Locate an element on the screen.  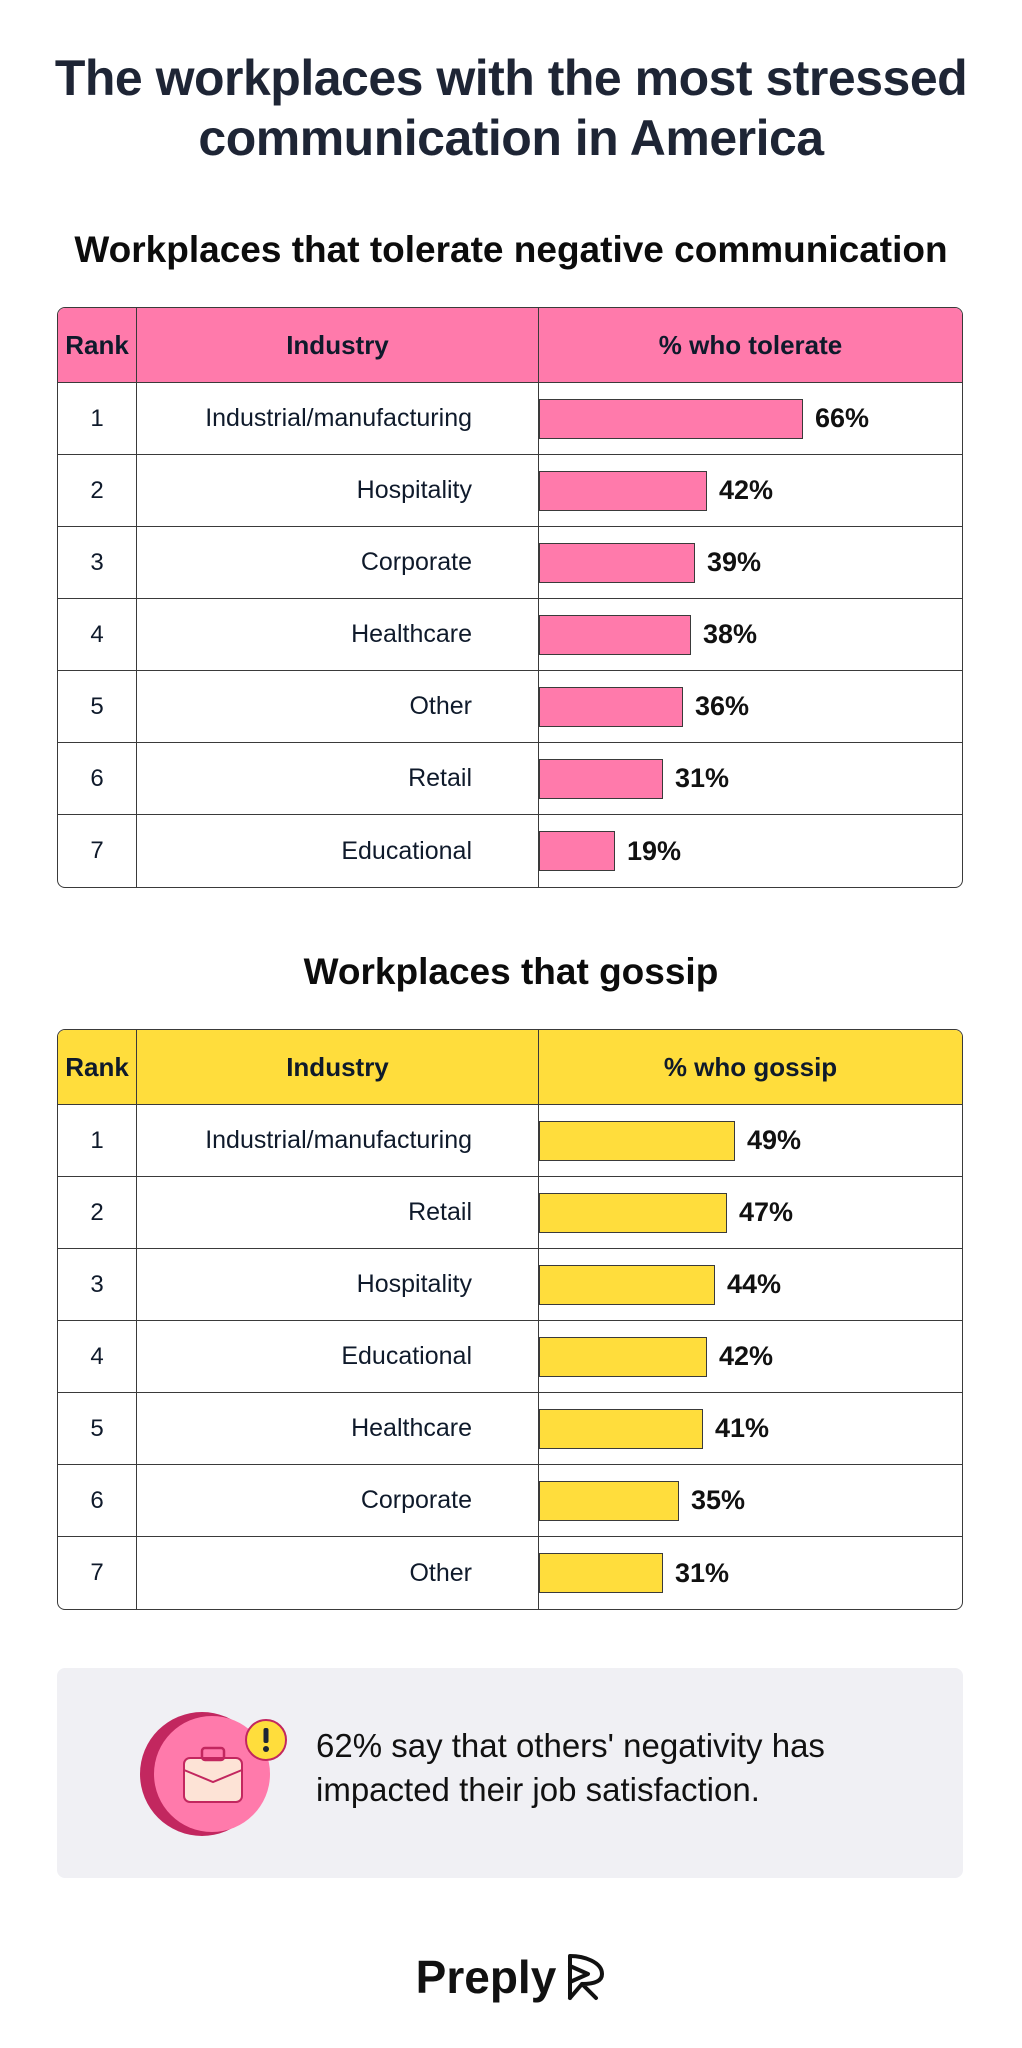
preply-logo: Preply is located at coordinates (511, 1977).